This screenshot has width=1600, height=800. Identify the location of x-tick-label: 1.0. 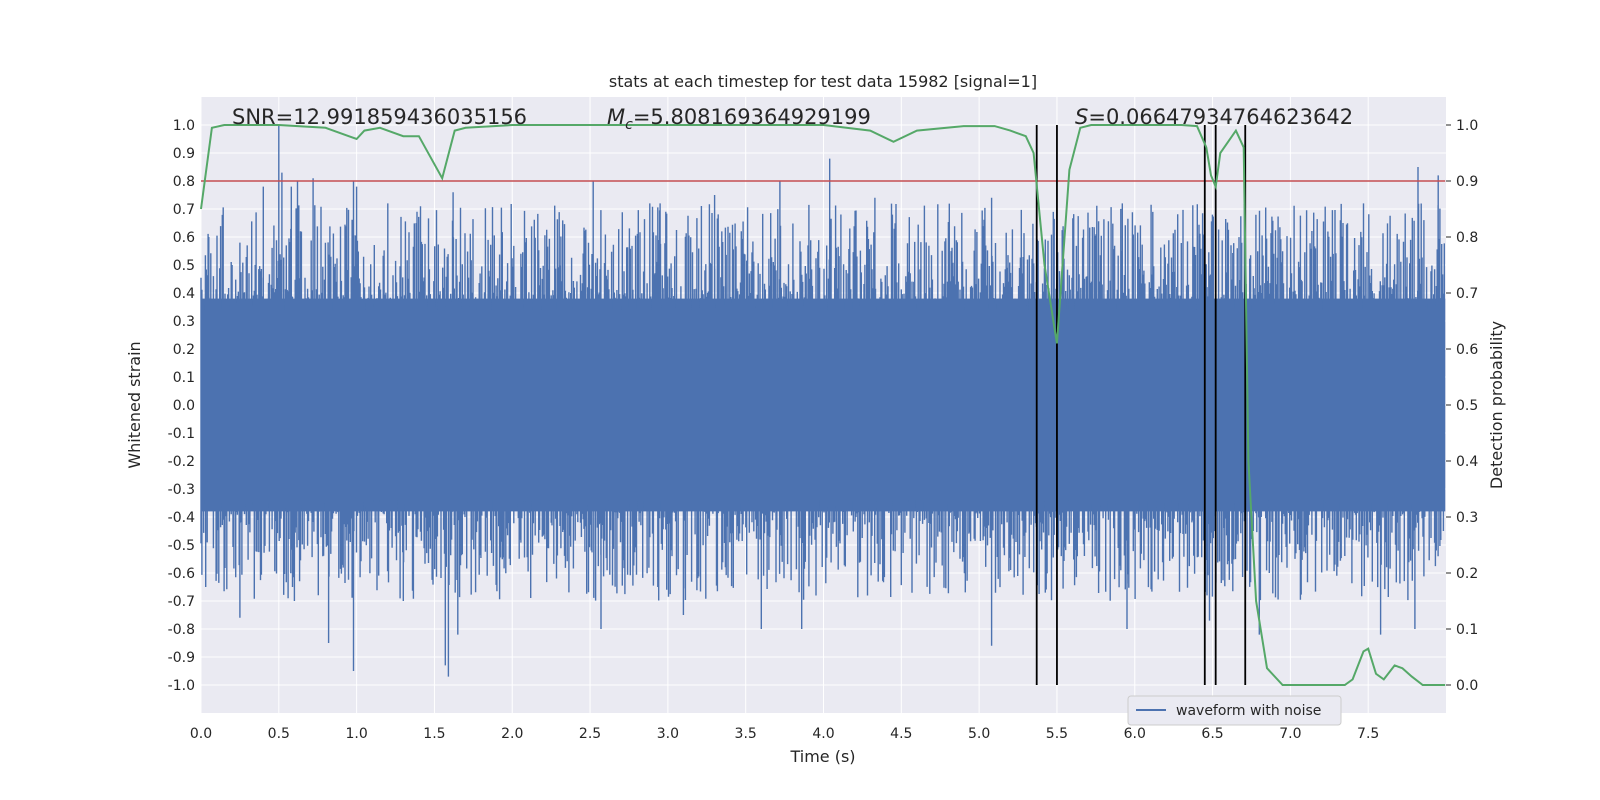
(356, 734).